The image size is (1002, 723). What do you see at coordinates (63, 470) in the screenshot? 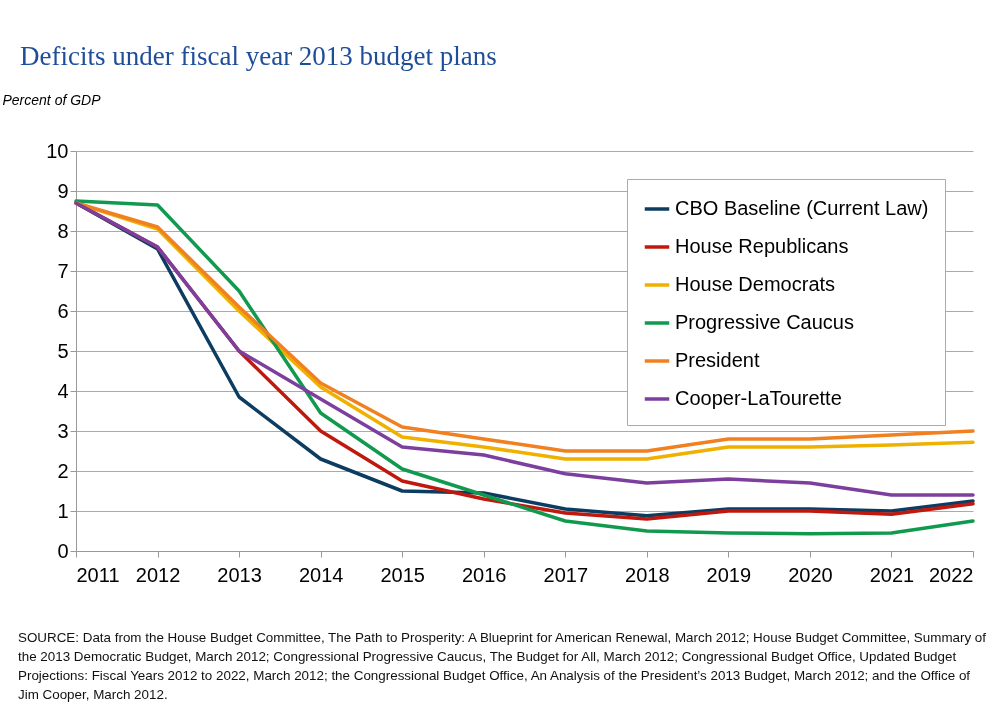
I see `y-tick-label: 2` at bounding box center [63, 470].